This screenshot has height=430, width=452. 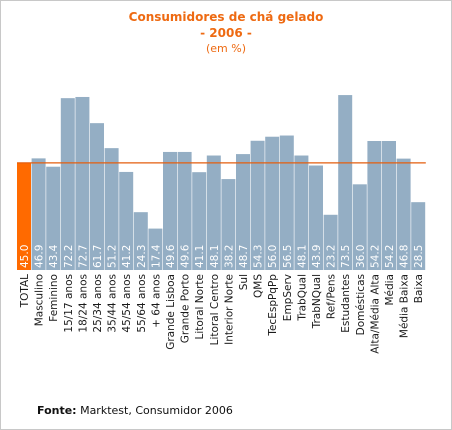 I want to click on chart-subtitle: (em %), so click(x=225, y=48).